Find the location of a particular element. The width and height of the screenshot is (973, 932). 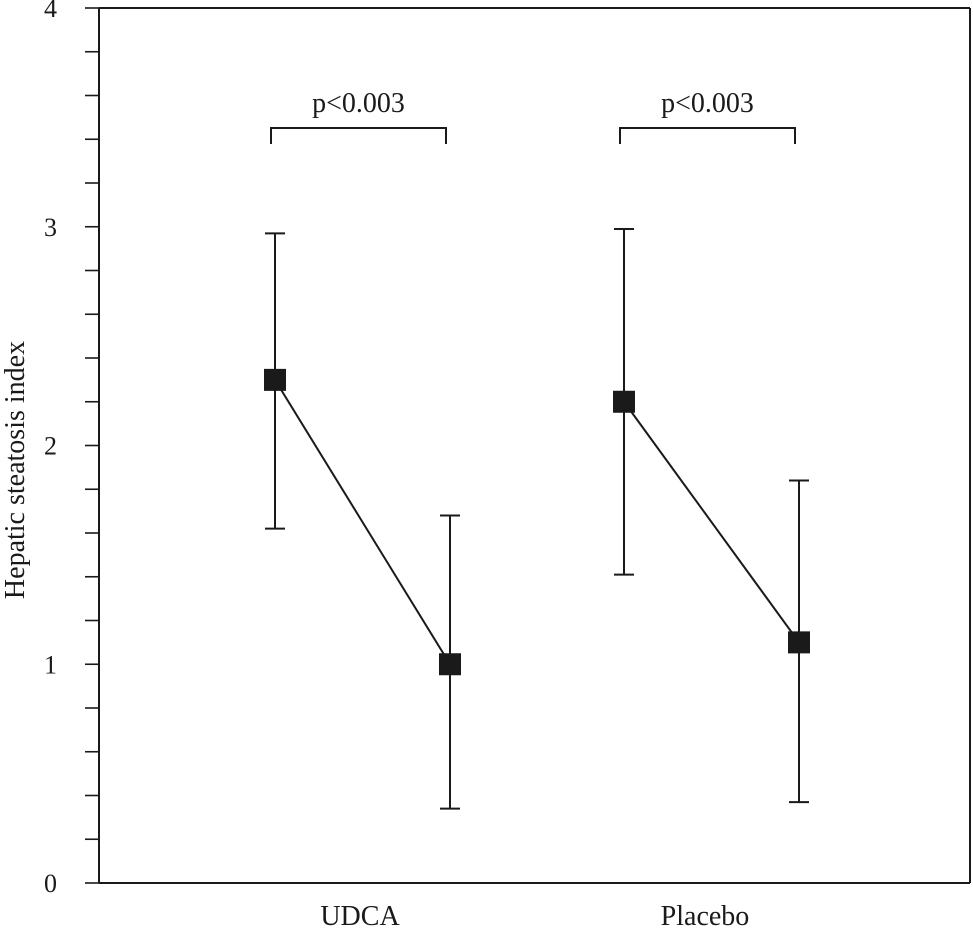

y-tick-labels: 0 1 2 3 4 is located at coordinates (50, 449).